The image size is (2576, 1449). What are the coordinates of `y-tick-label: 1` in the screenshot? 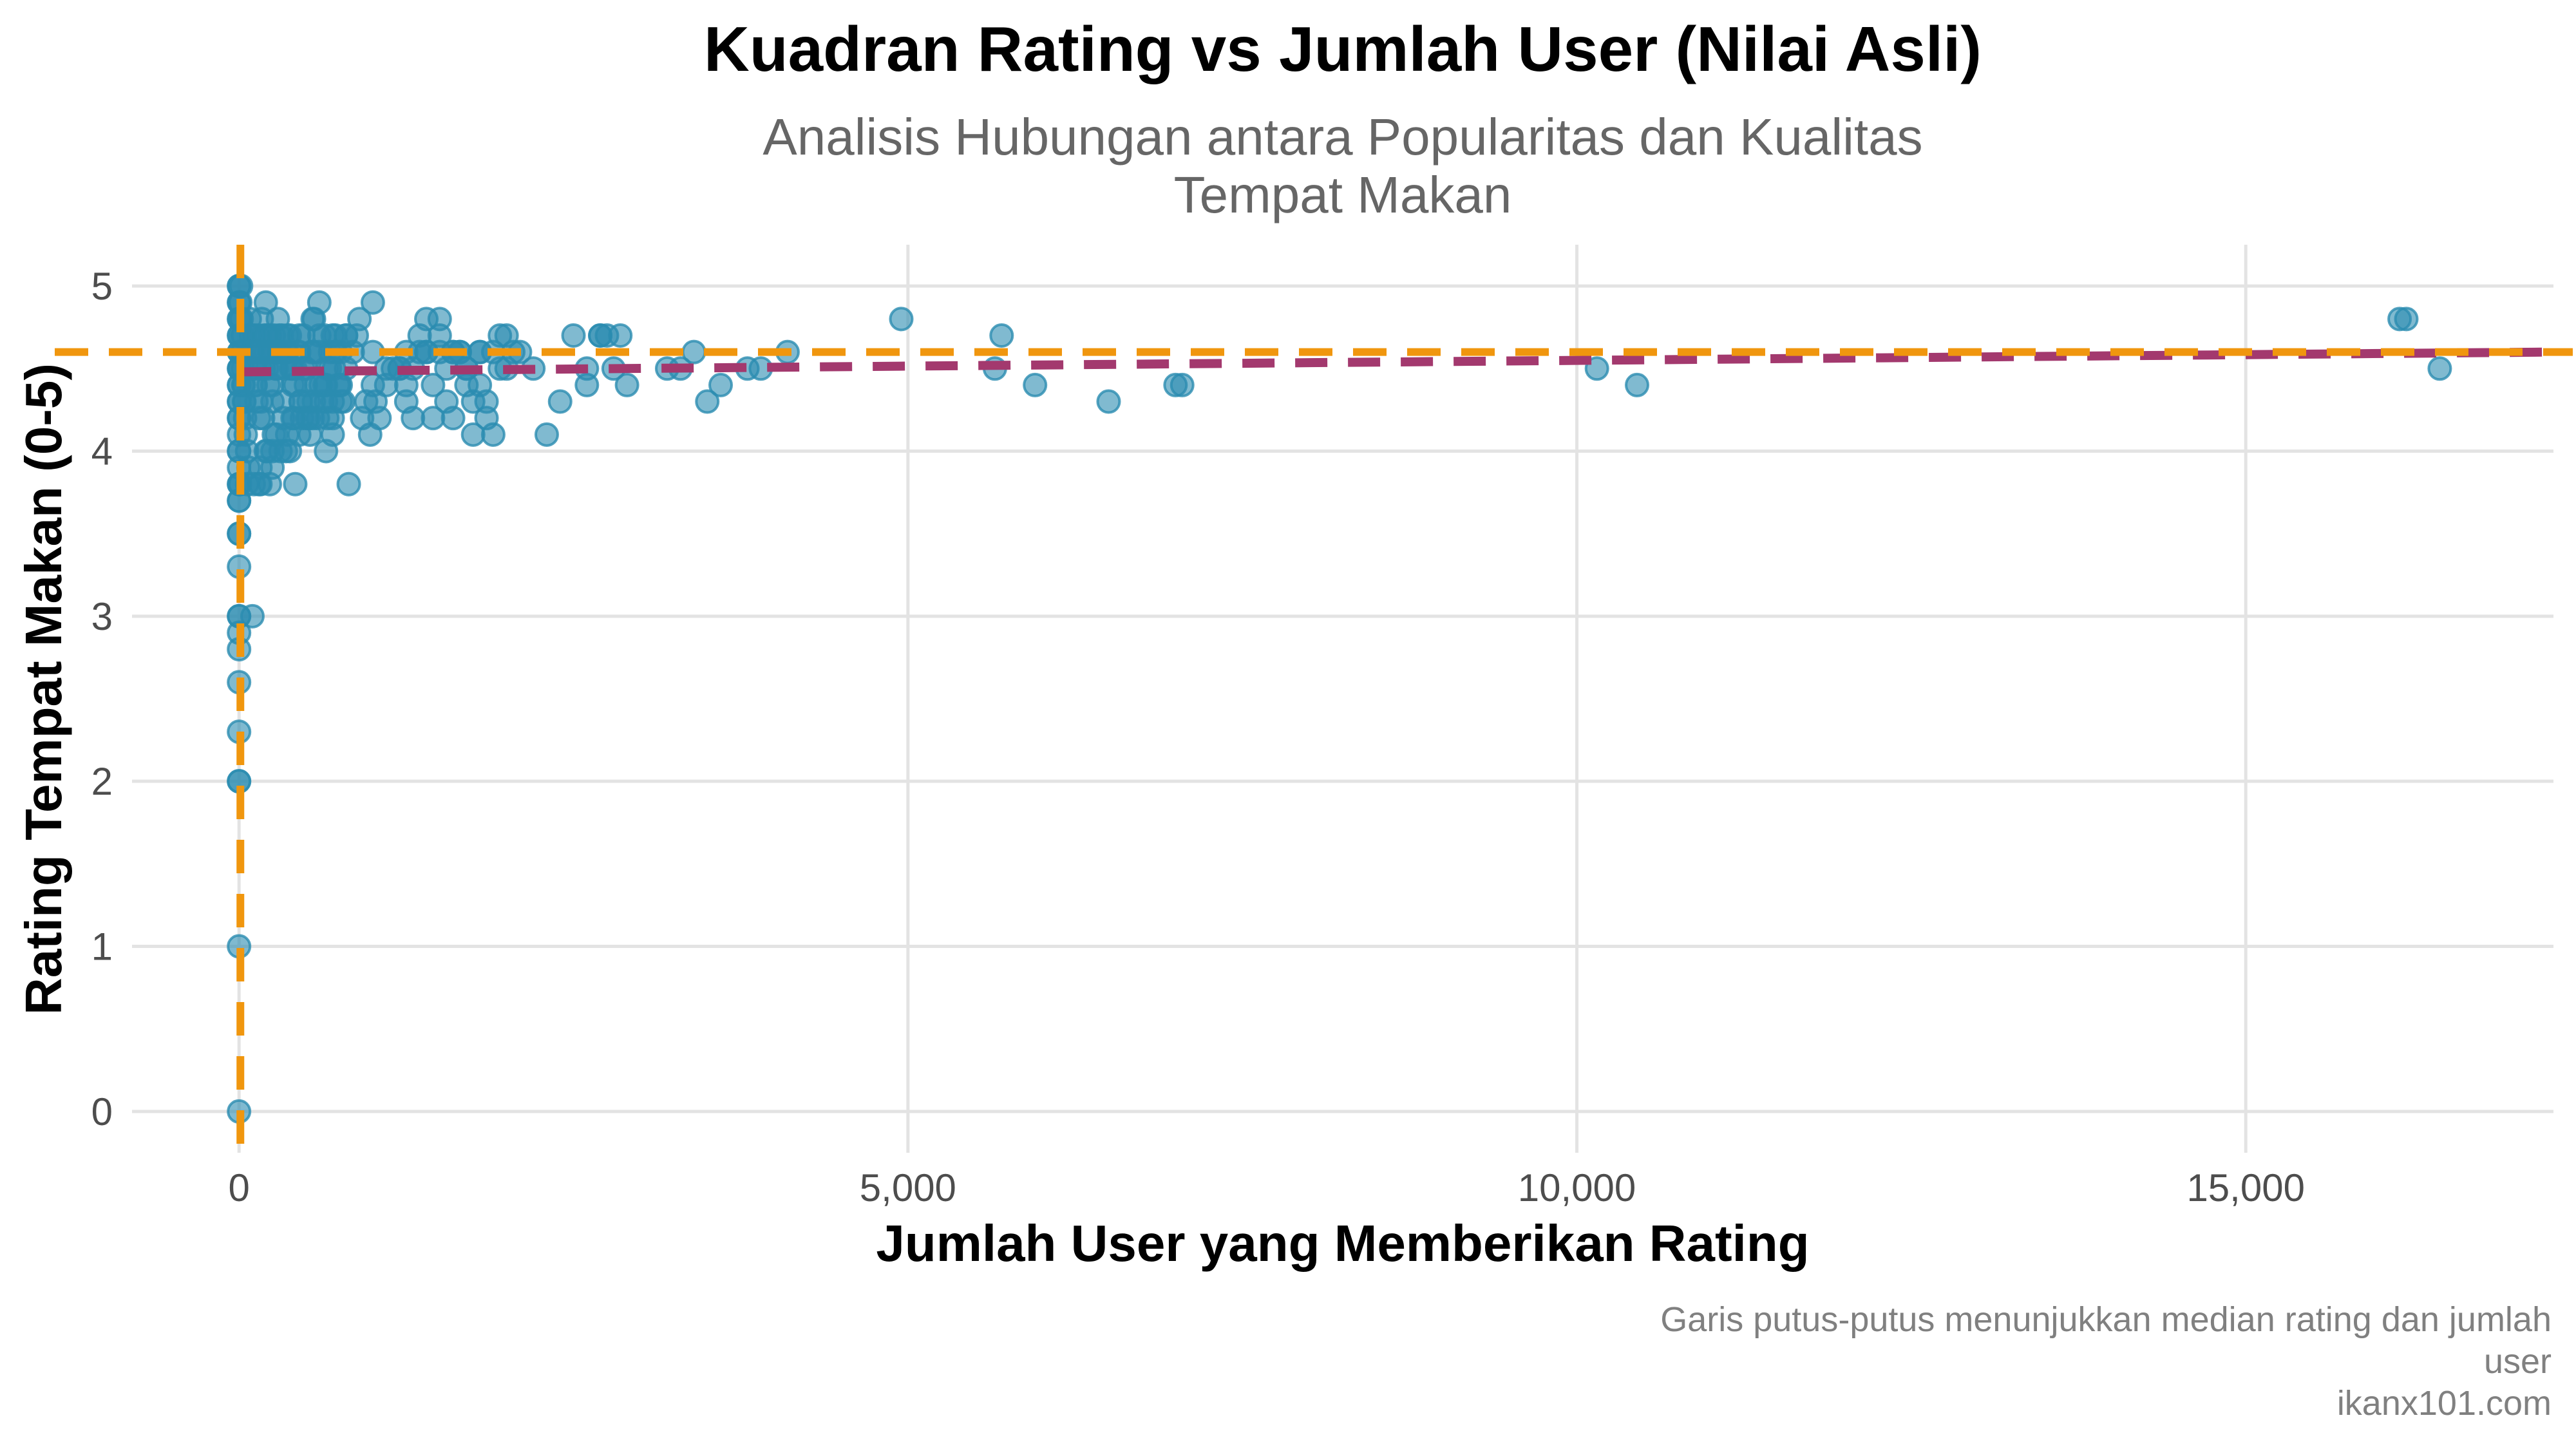 It's located at (102, 947).